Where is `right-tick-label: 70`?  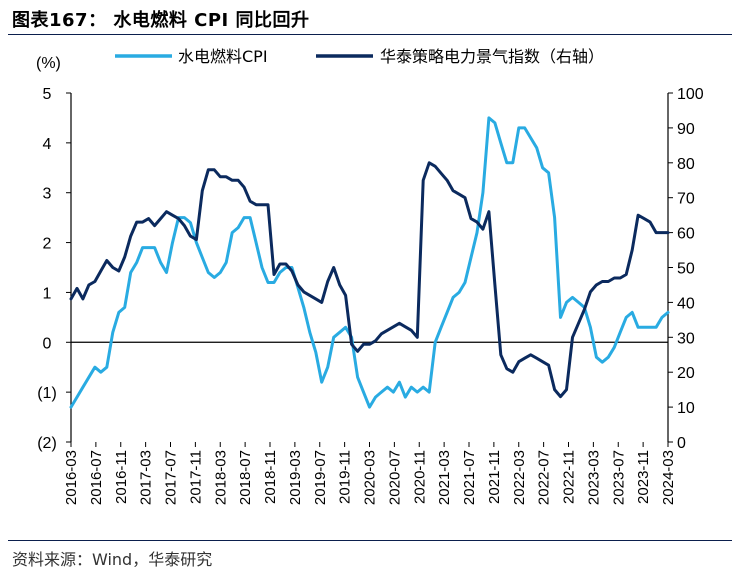
right-tick-label: 70 is located at coordinates (686, 199).